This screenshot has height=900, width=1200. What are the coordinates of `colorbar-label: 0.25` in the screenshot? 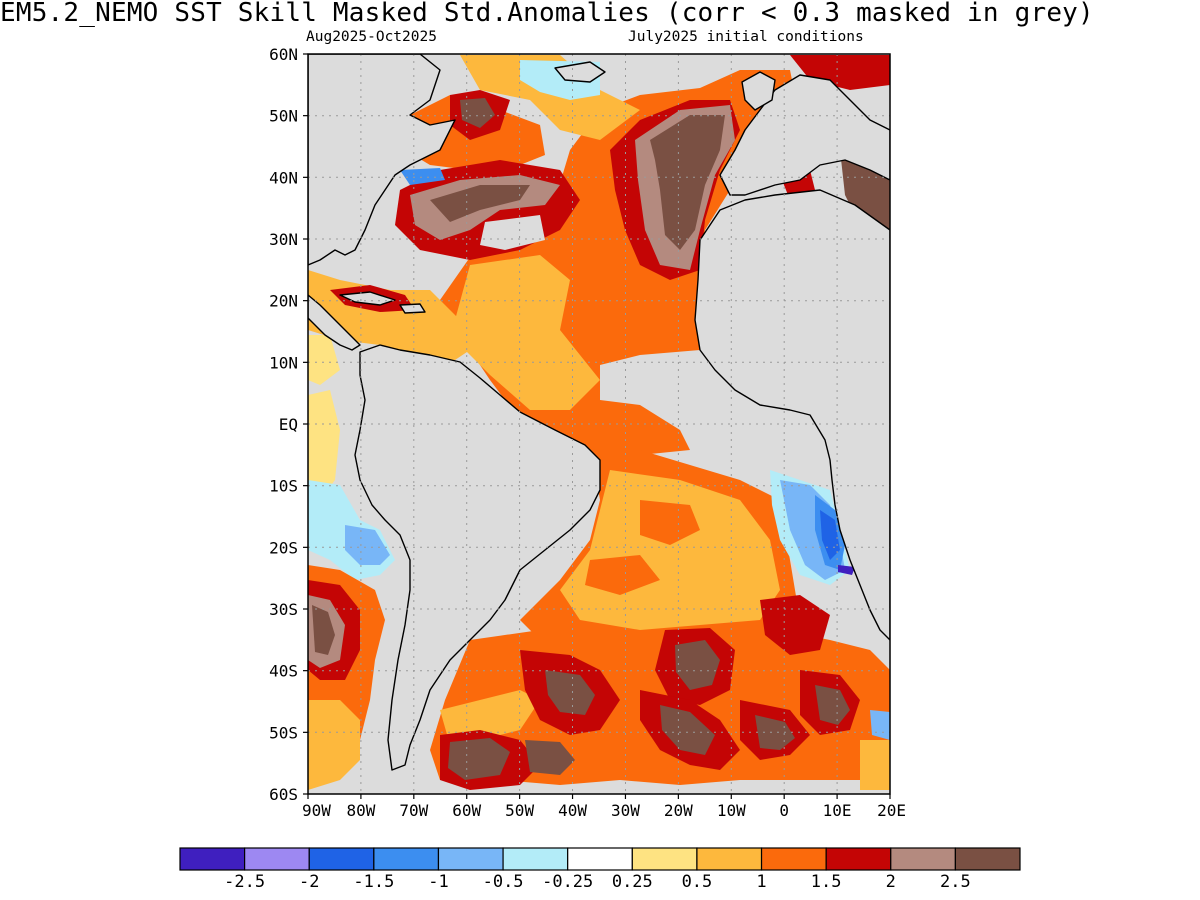 It's located at (632, 882).